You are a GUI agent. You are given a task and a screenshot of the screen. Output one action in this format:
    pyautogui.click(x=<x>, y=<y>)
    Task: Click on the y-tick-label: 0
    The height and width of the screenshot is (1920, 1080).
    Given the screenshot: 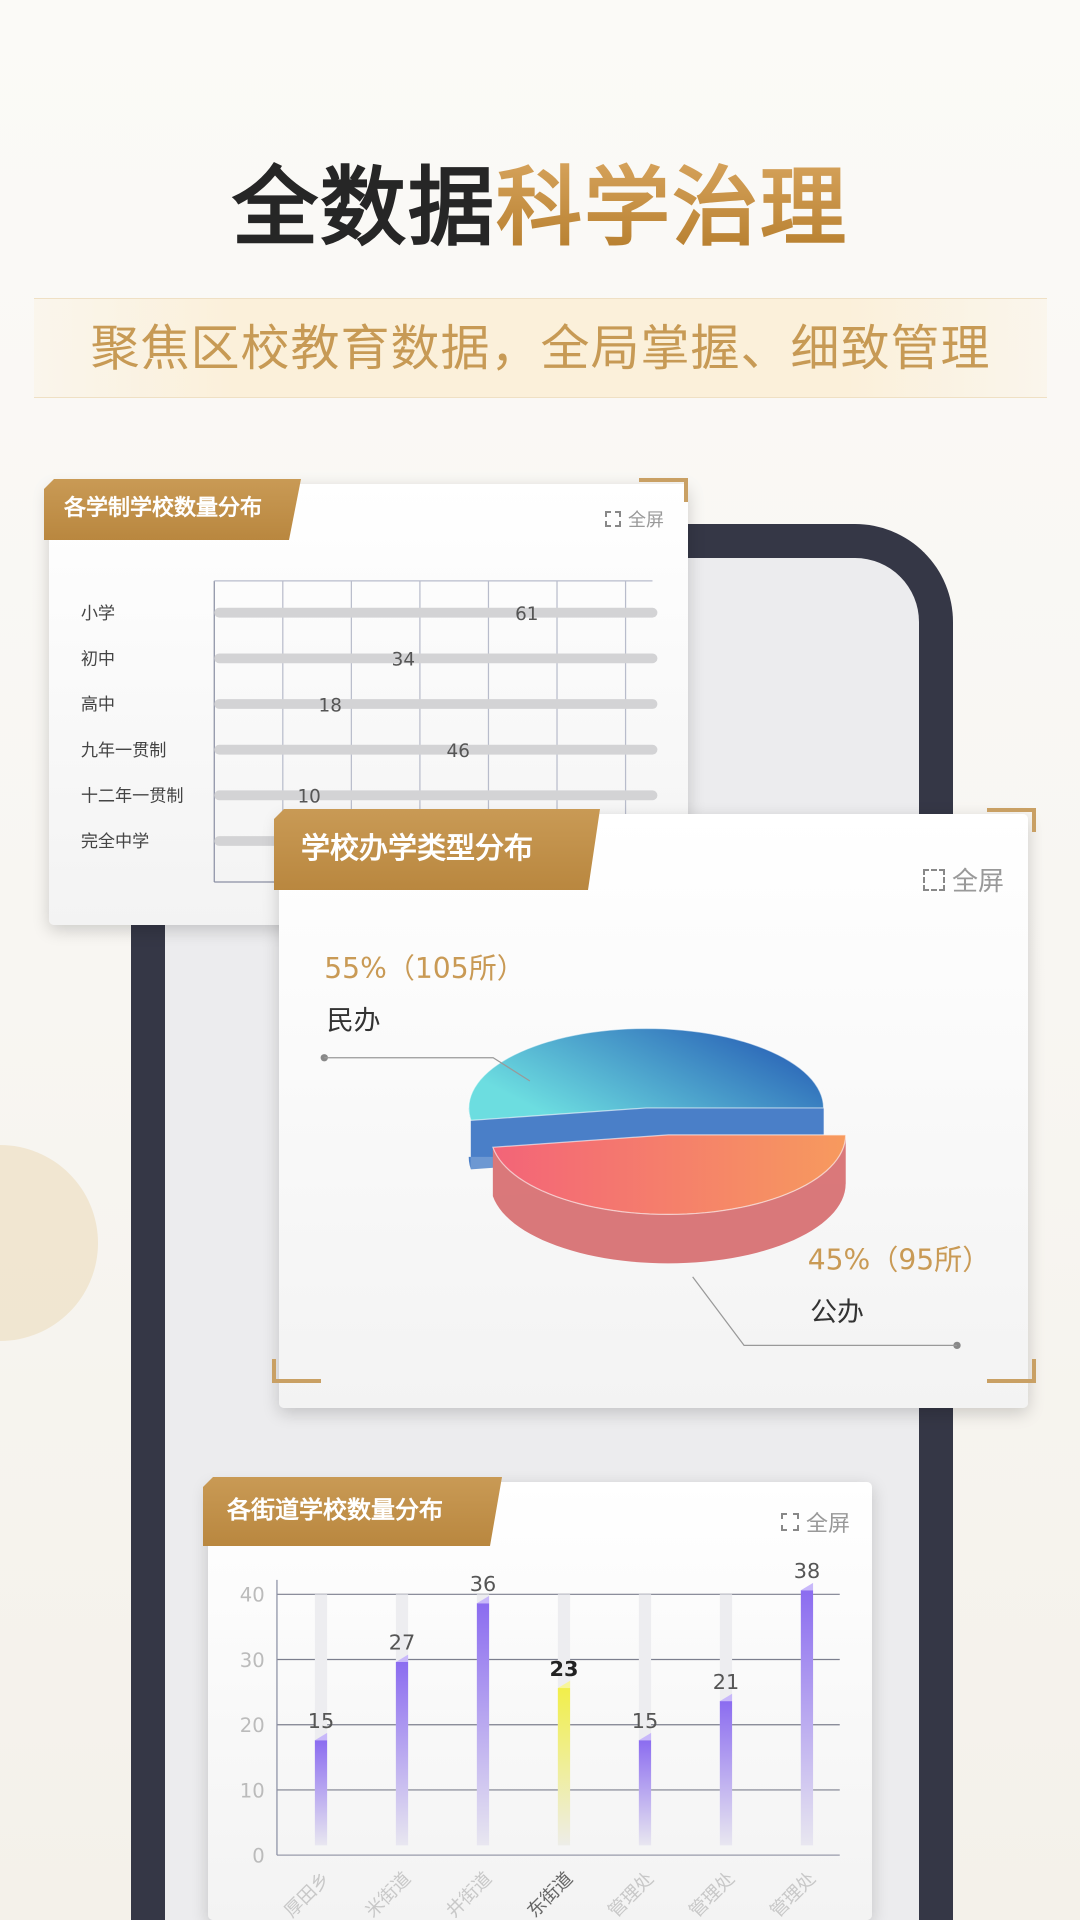 What is the action you would take?
    pyautogui.click(x=258, y=1855)
    